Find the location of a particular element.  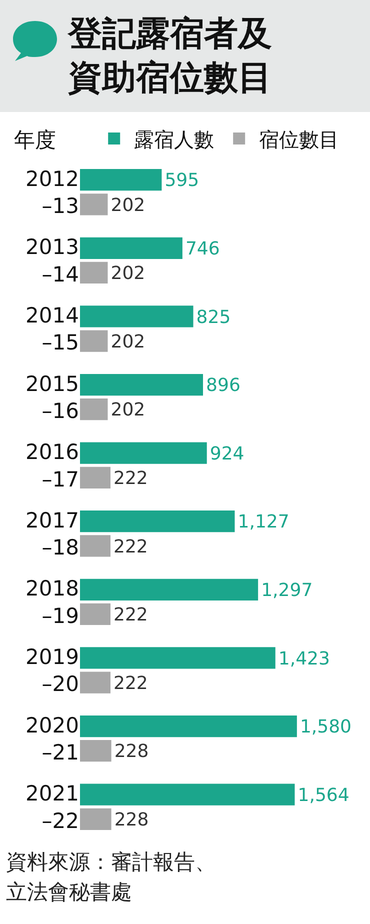

legend-label: 露宿人數 is located at coordinates (174, 139).